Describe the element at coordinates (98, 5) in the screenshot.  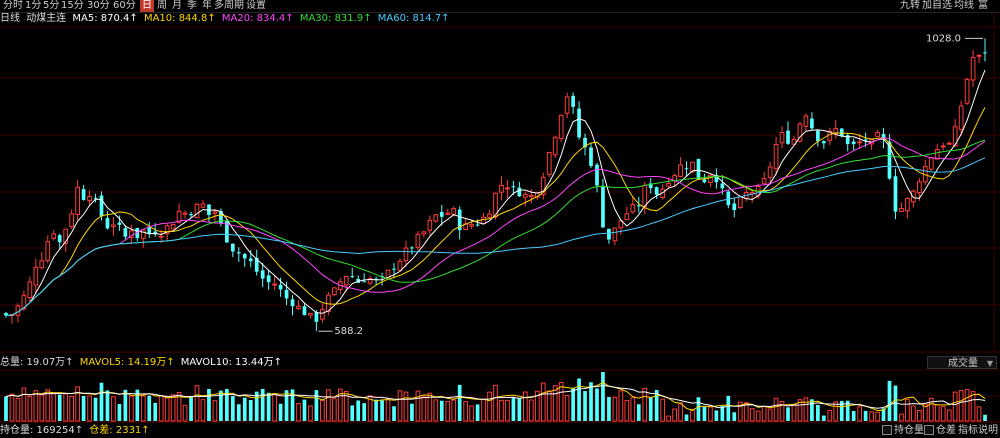
I see `tab-30min: 30分` at that location.